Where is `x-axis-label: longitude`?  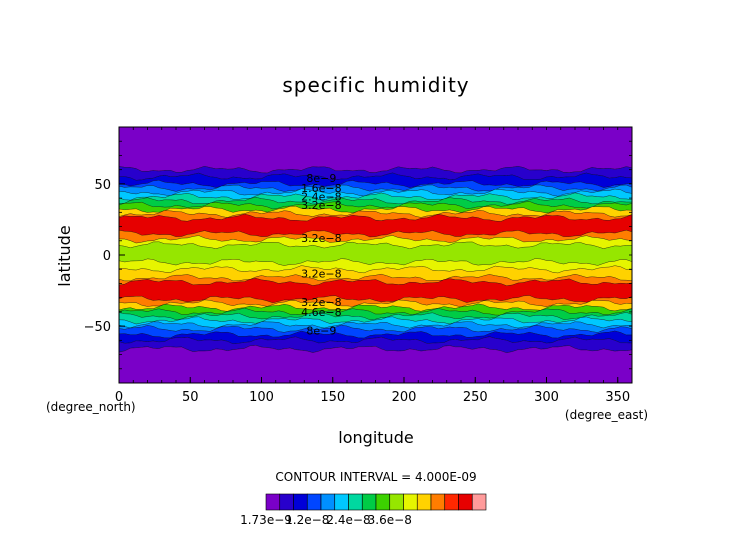 x-axis-label: longitude is located at coordinates (375, 437).